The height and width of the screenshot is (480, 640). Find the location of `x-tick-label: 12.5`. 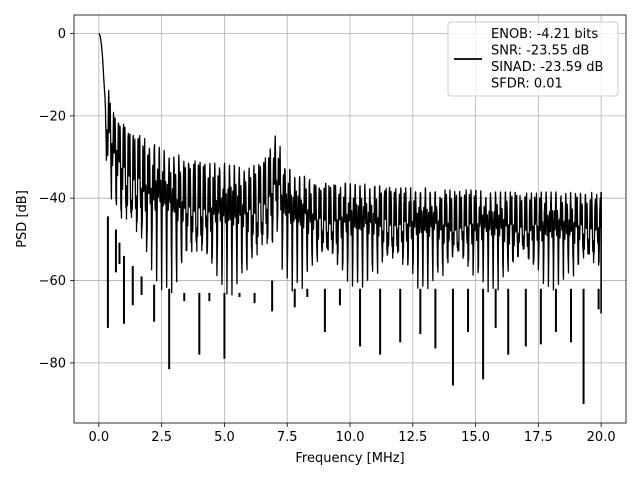

x-tick-label: 12.5 is located at coordinates (412, 437).